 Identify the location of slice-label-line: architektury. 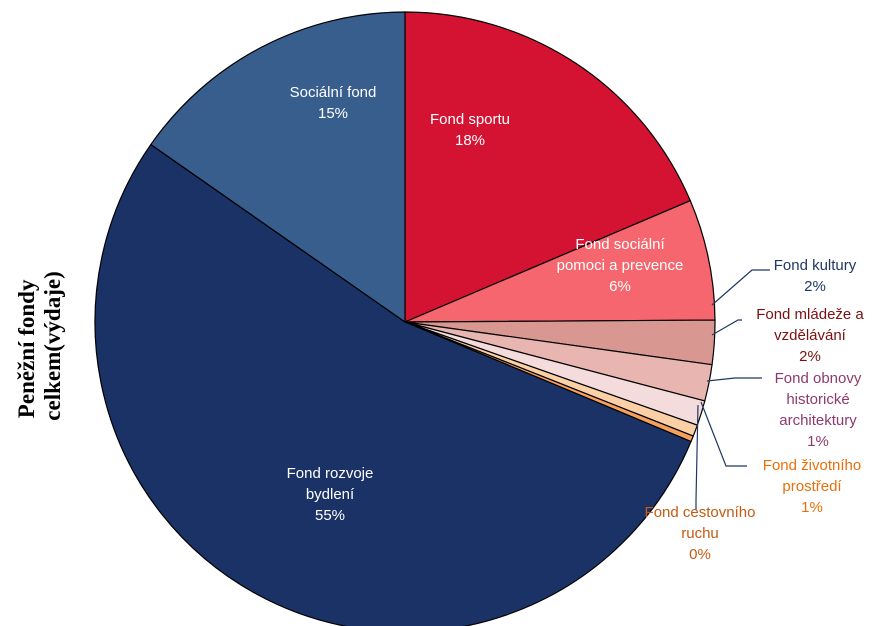
(818, 420).